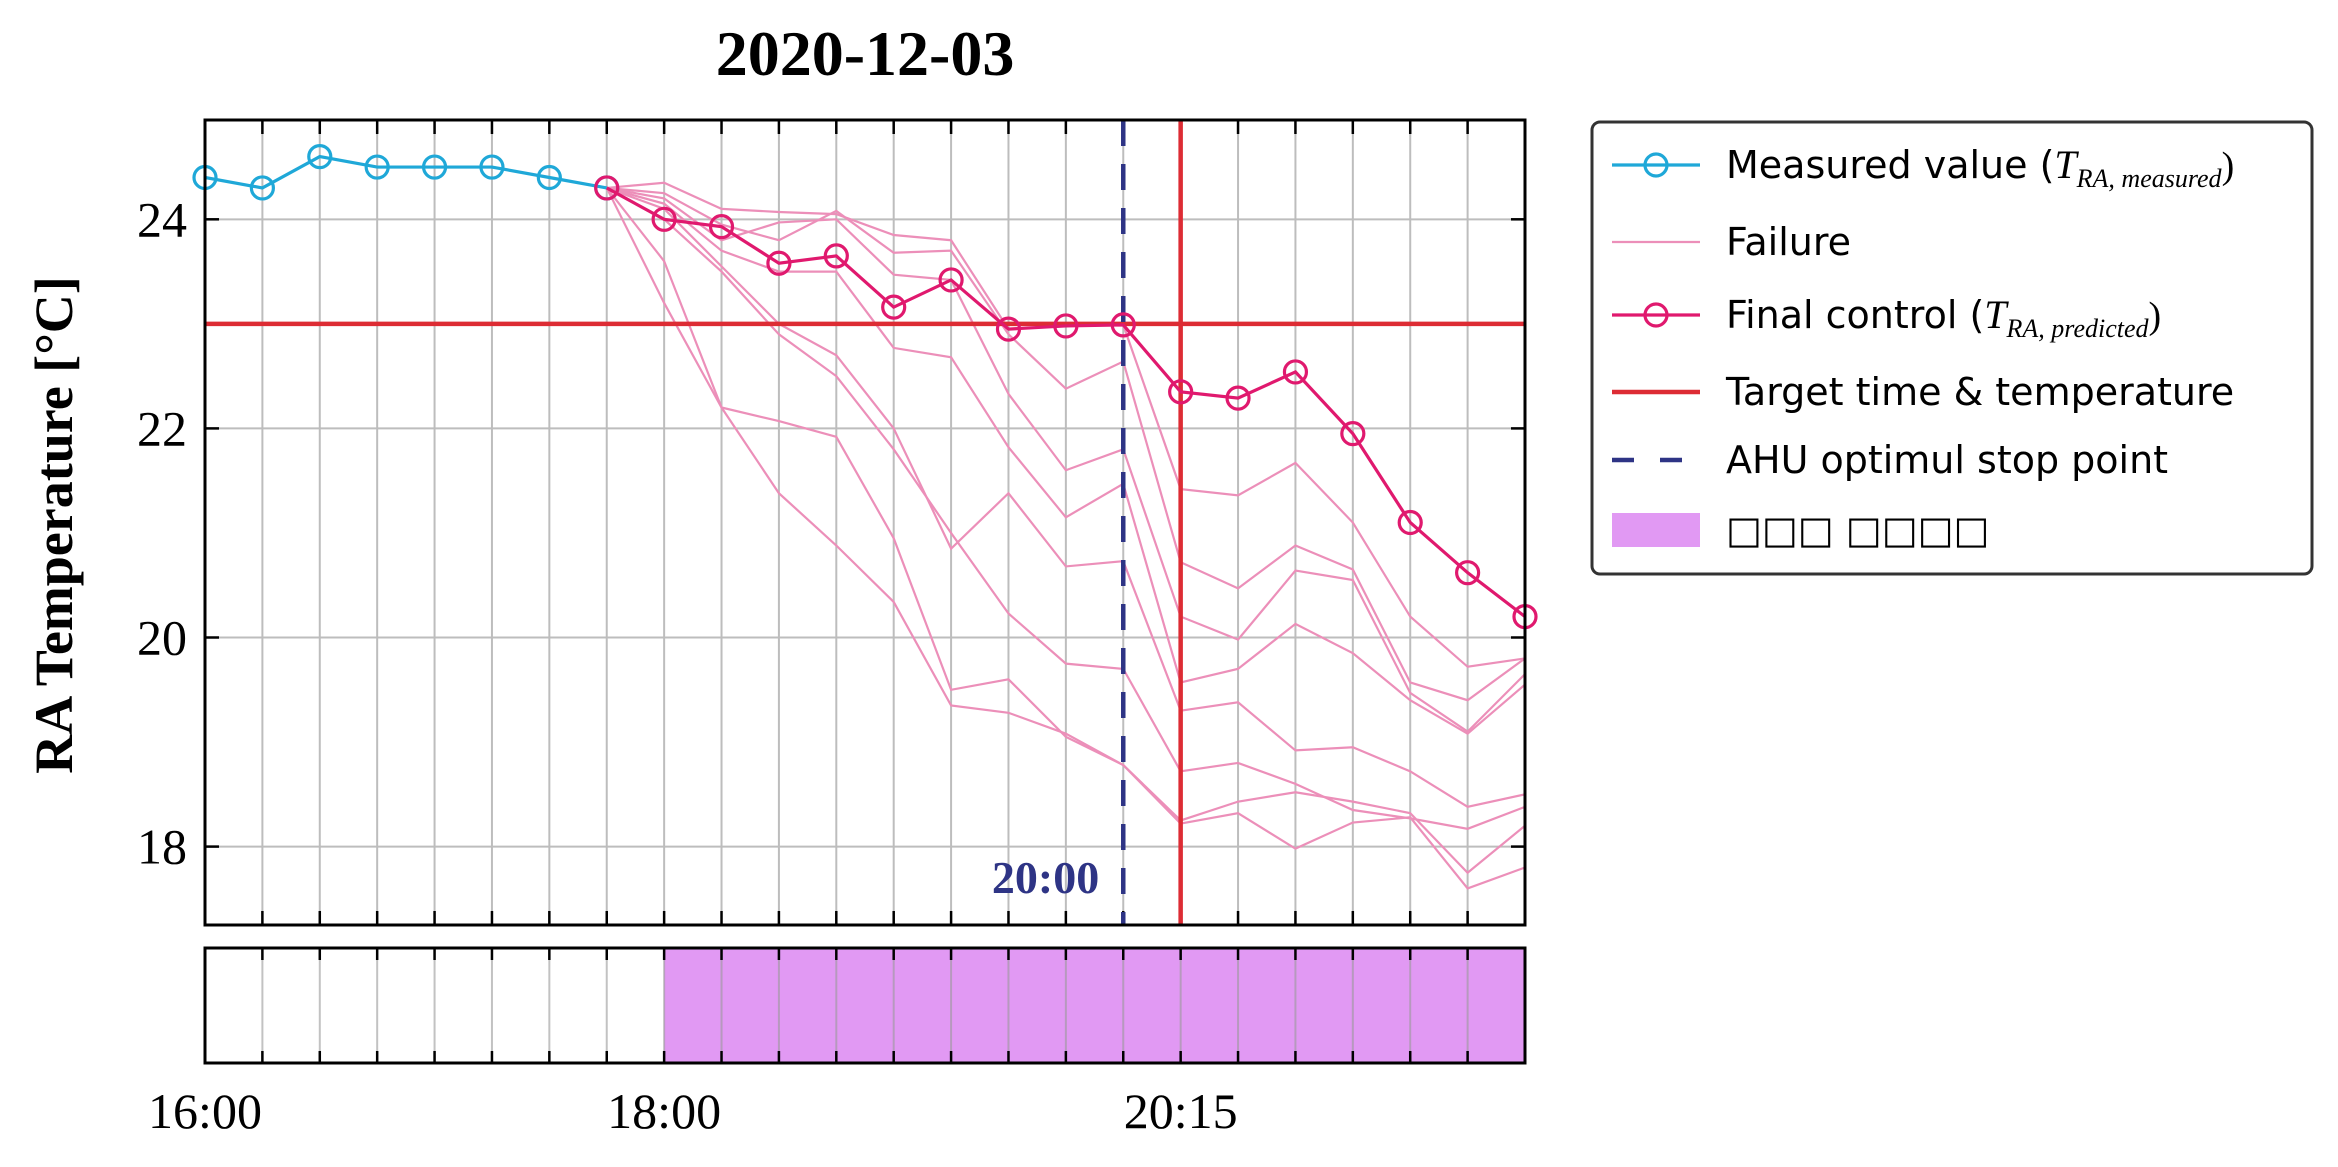 This screenshot has height=1167, width=2338. I want to click on ahu-stop-label: 20:00, so click(1045, 877).